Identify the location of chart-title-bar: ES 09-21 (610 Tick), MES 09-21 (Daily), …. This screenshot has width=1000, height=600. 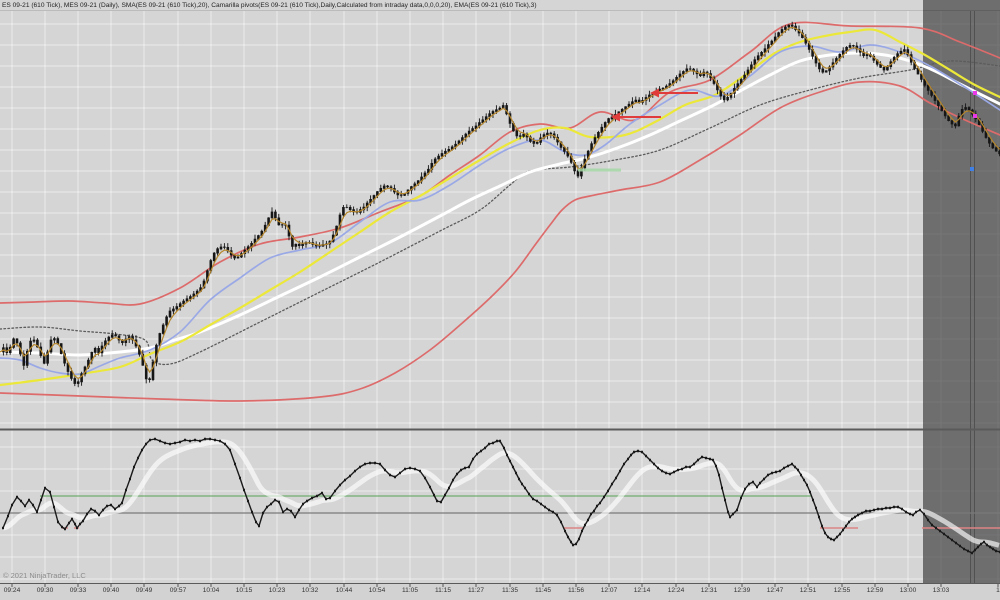
(500, 5).